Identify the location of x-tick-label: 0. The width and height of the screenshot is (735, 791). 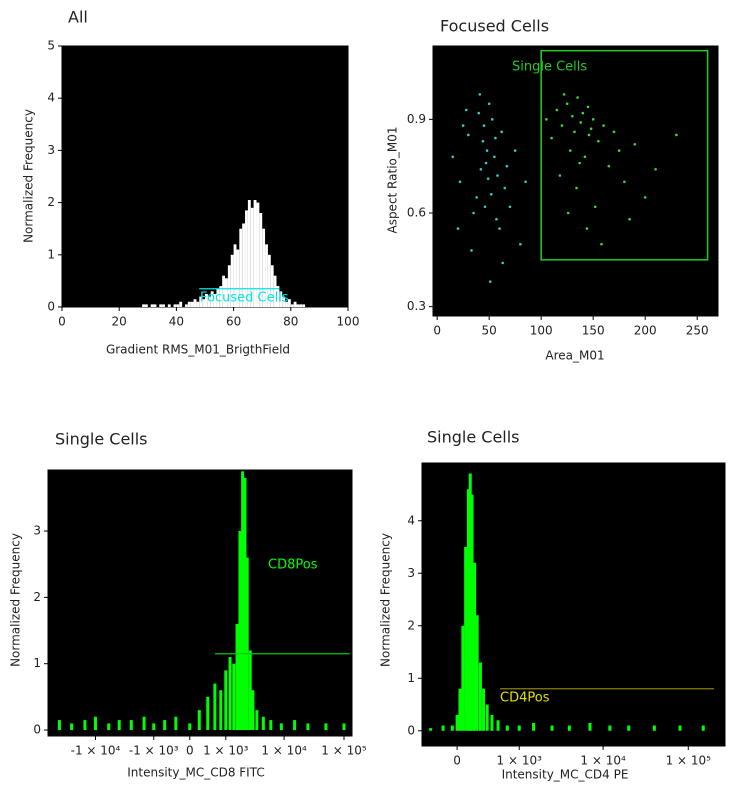
(437, 331).